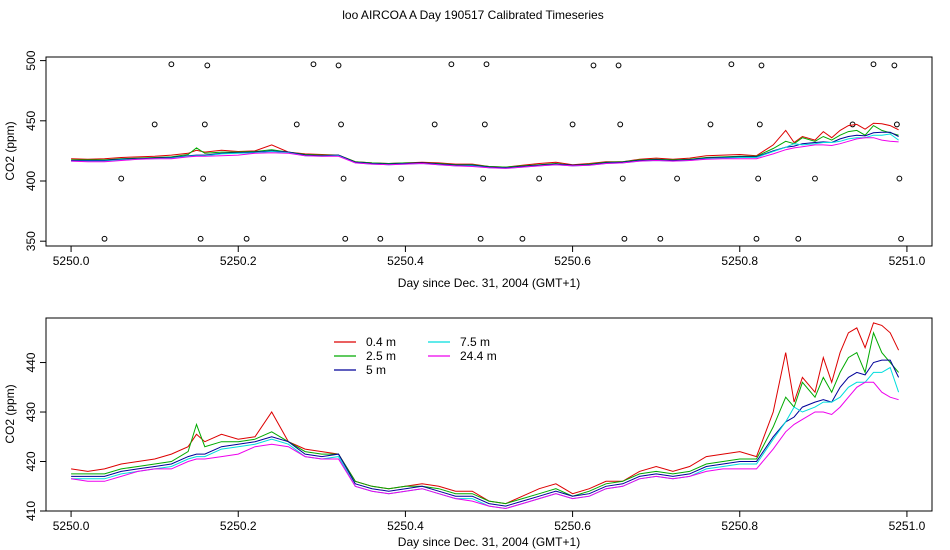  What do you see at coordinates (31, 60) in the screenshot?
I see `y-tick-label: 500` at bounding box center [31, 60].